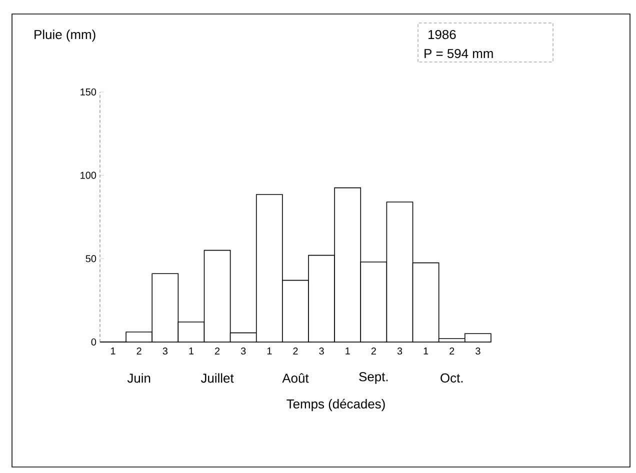 This screenshot has height=473, width=636. What do you see at coordinates (335, 405) in the screenshot?
I see `x-axis-title: Temps (décades)` at bounding box center [335, 405].